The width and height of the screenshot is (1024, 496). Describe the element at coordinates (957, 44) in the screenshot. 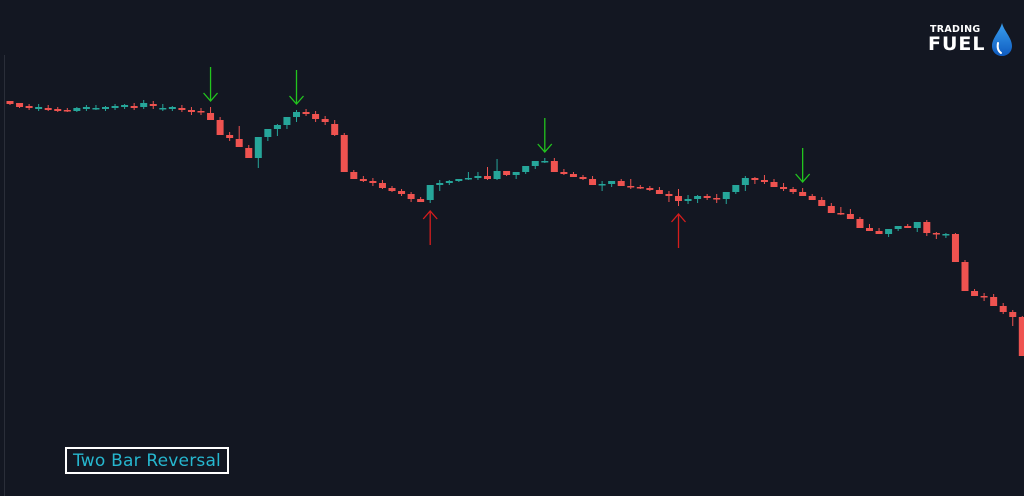

I see `logo-line2: FUEL` at that location.